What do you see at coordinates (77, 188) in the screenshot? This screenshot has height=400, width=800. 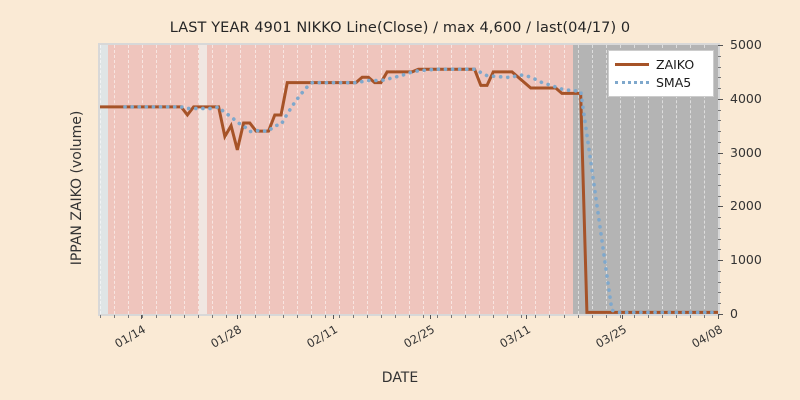 I see `y-axis-label: IPPAN ZAIKO (volume)` at bounding box center [77, 188].